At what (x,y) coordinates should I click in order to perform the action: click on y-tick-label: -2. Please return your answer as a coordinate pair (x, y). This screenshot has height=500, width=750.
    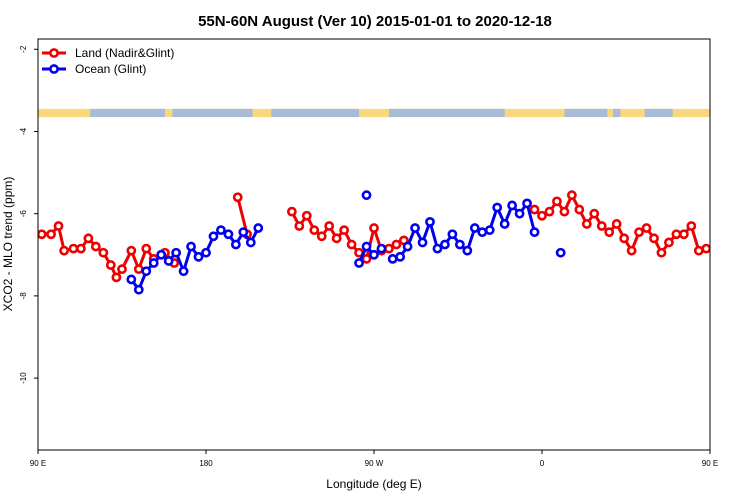
    Looking at the image, I should click on (23, 49).